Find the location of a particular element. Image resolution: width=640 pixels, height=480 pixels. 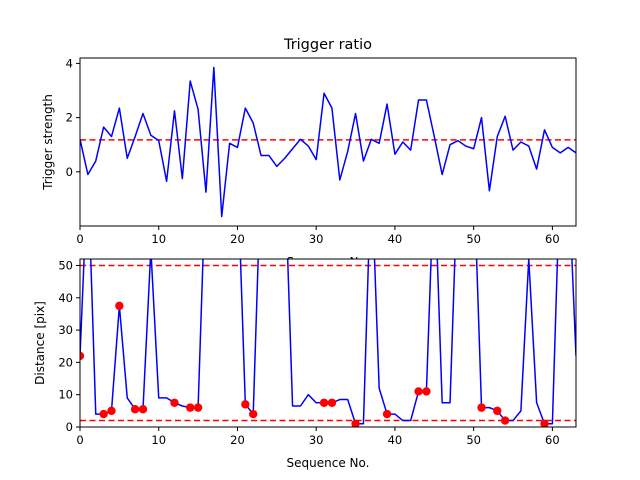

bottom-x-ticks: 0 10 20 30 40 50 60 is located at coordinates (318, 437).